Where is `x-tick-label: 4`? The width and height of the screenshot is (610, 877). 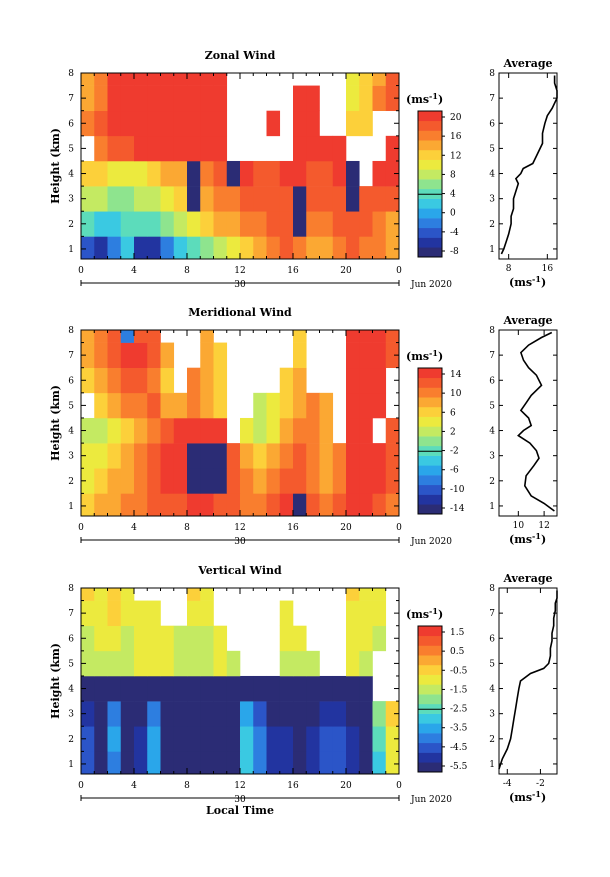
x-tick-label: 4 is located at coordinates (134, 271).